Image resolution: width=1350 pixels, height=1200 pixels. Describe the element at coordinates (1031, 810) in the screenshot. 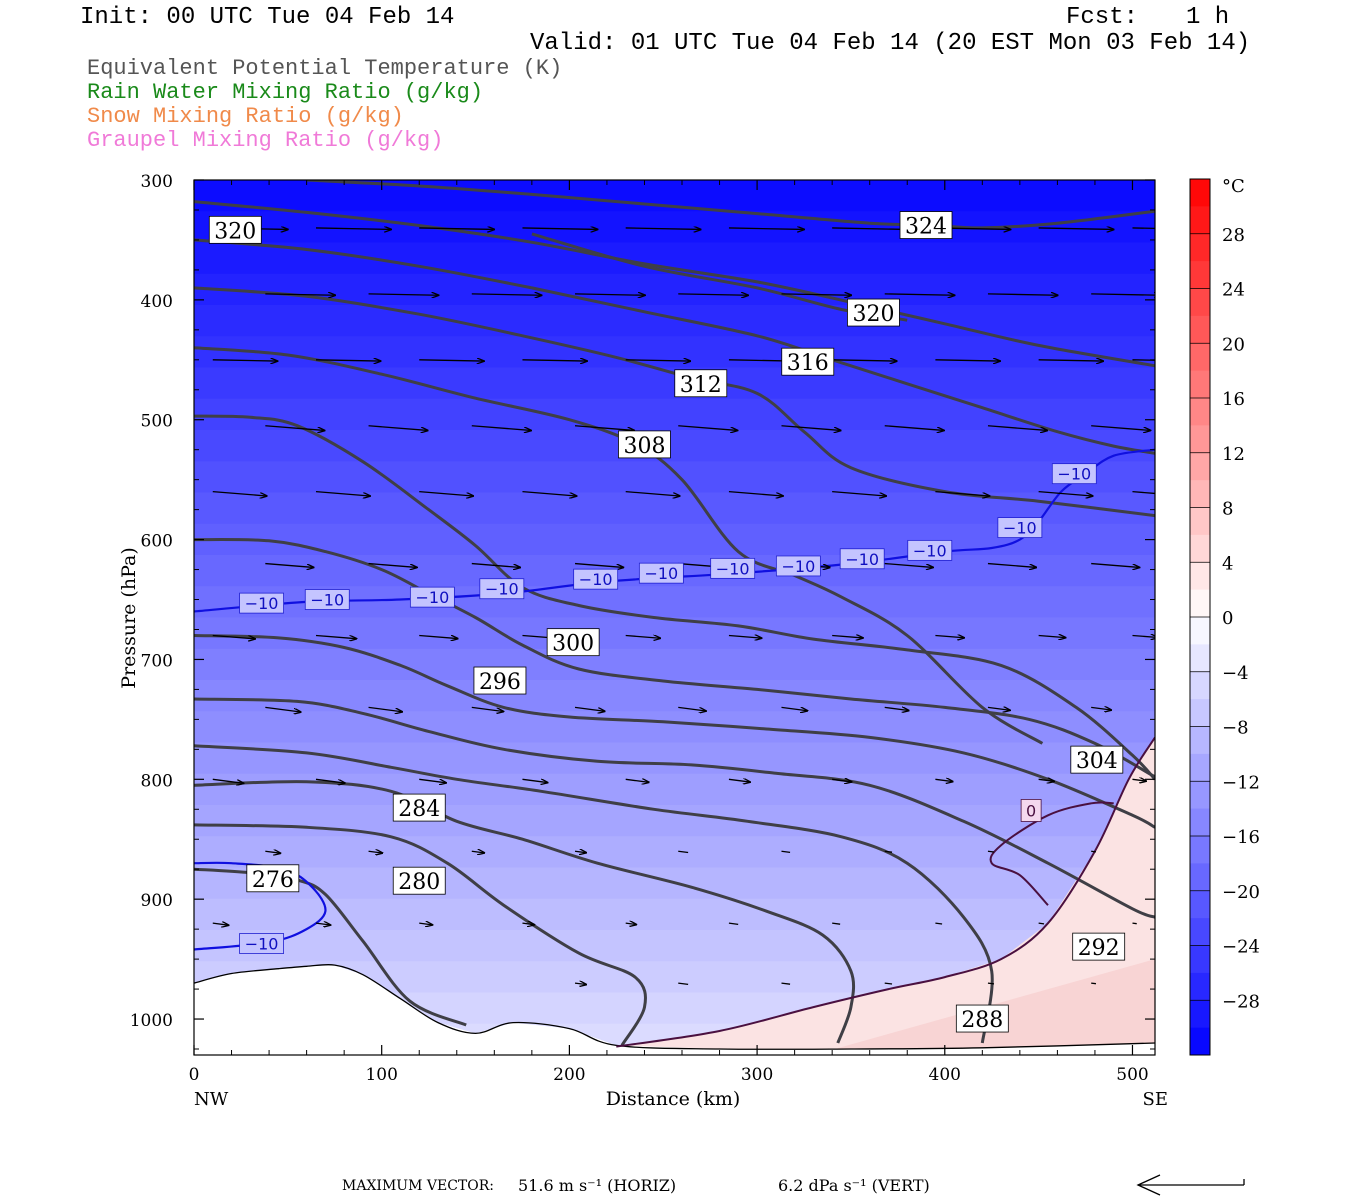

I see `isotherm-zero-label-box` at that location.